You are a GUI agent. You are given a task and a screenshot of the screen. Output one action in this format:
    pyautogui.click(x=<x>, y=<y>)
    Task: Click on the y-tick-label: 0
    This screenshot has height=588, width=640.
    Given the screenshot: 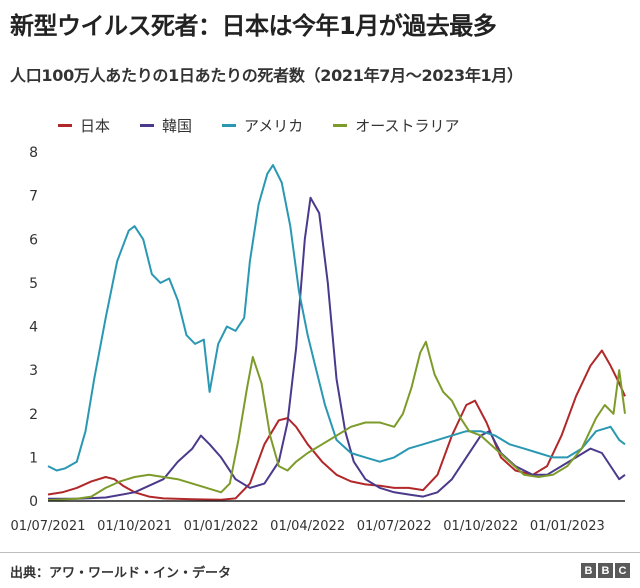 What is the action you would take?
    pyautogui.click(x=33, y=502)
    